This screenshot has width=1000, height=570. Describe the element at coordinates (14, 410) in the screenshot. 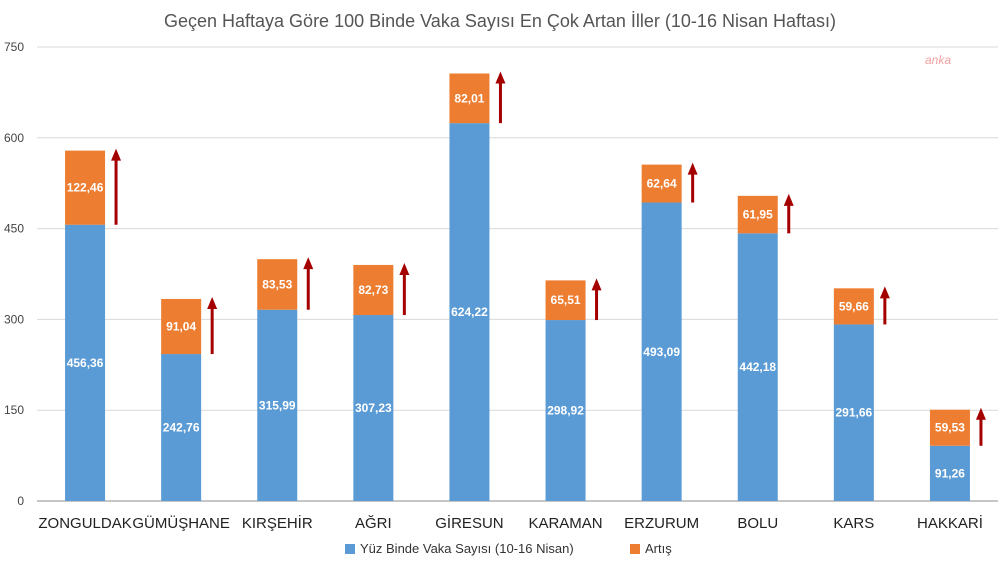

I see `y-tick-label: 150` at that location.